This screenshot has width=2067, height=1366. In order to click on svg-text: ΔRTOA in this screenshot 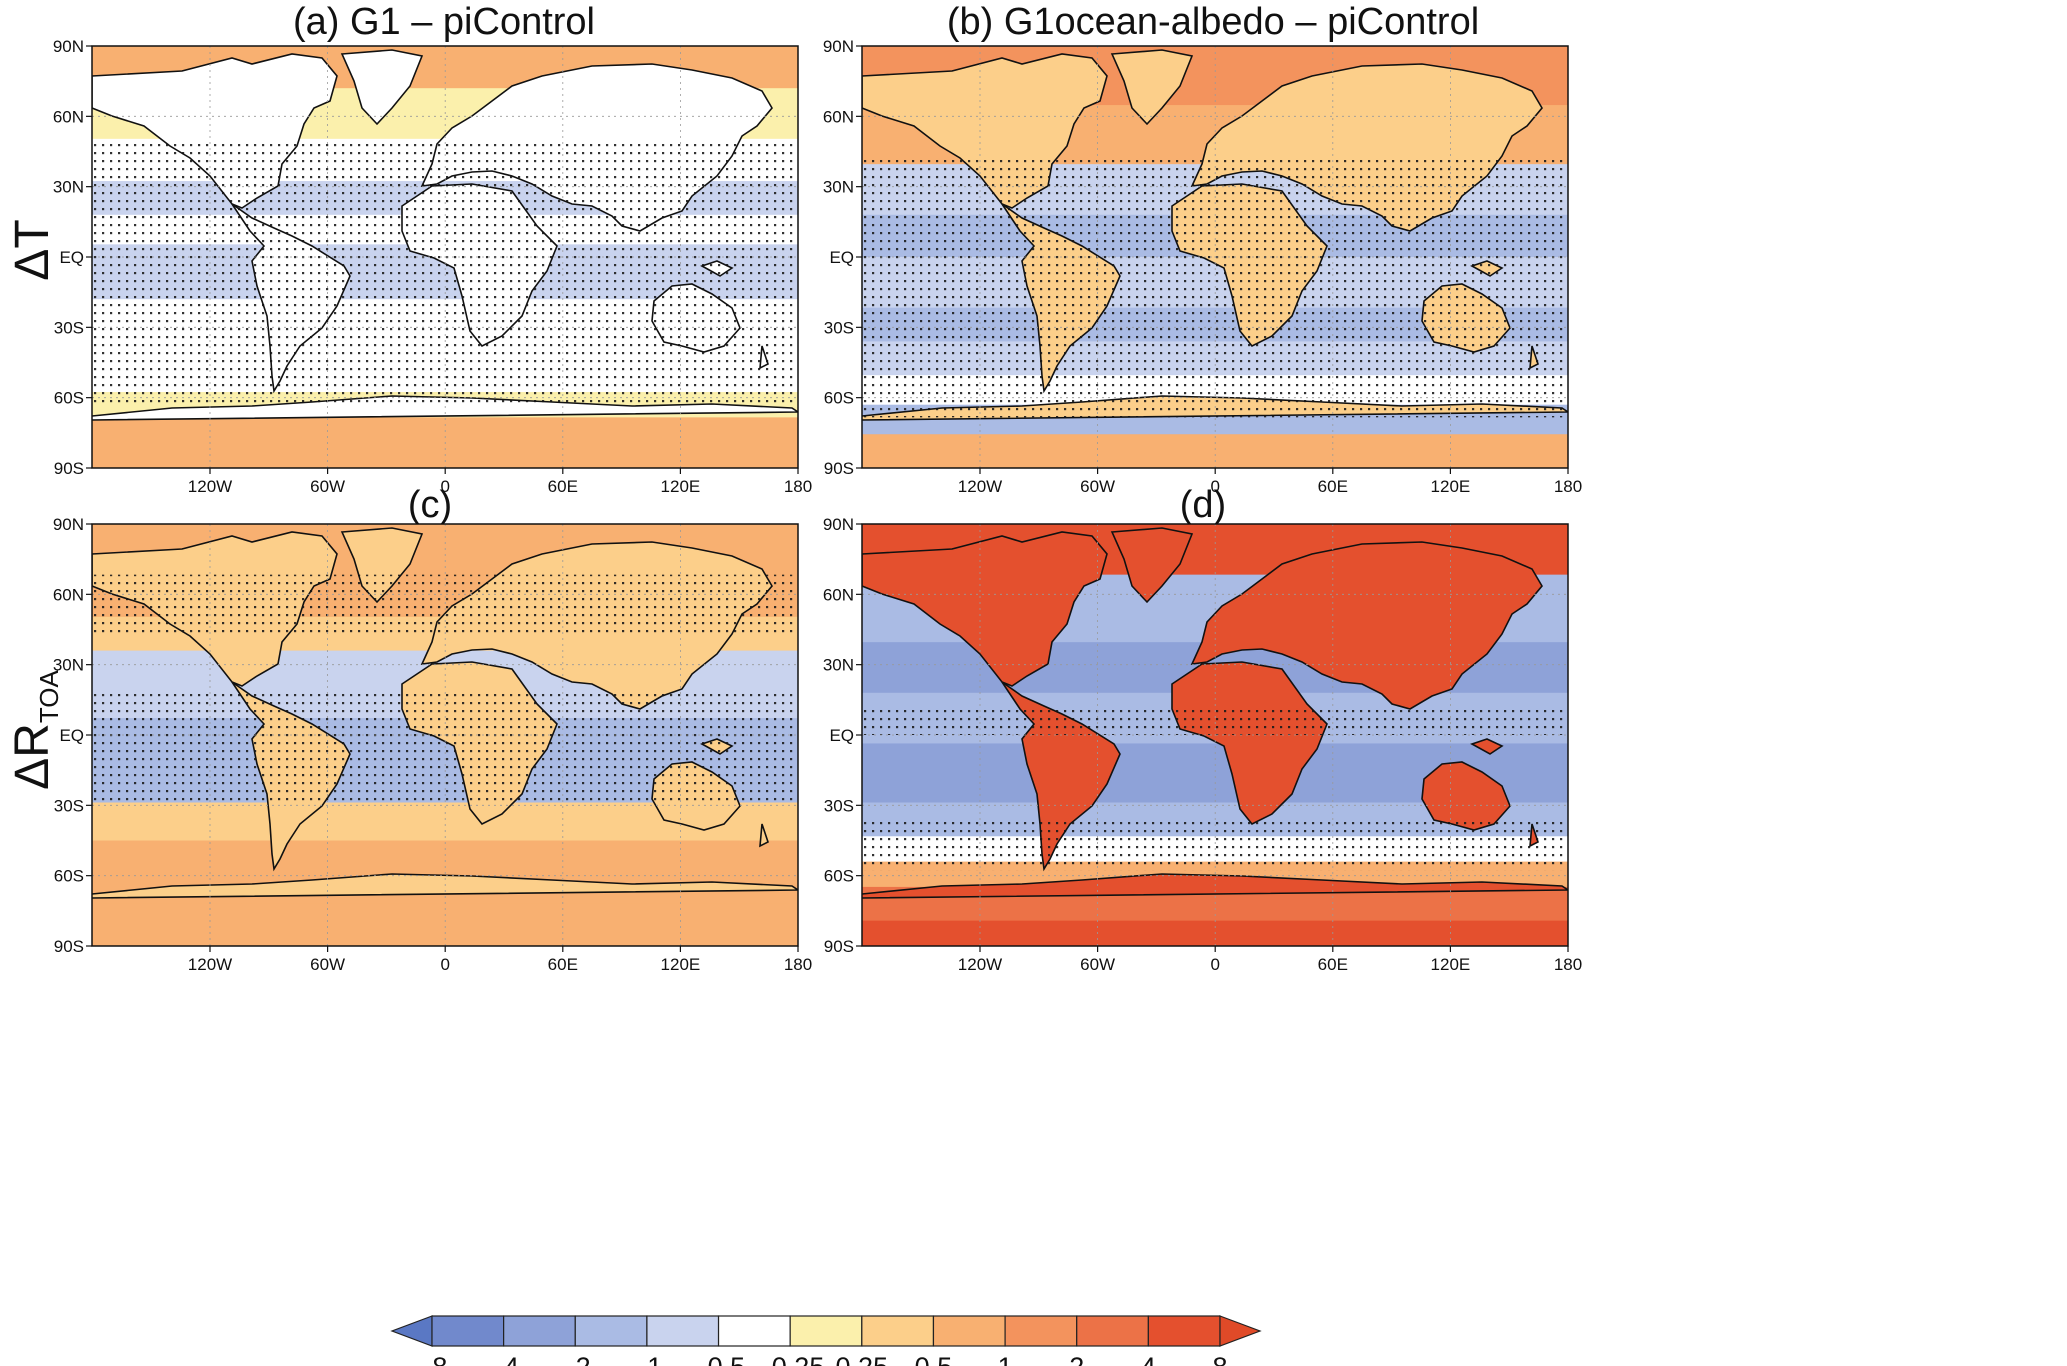, I will do `click(35, 729)`.